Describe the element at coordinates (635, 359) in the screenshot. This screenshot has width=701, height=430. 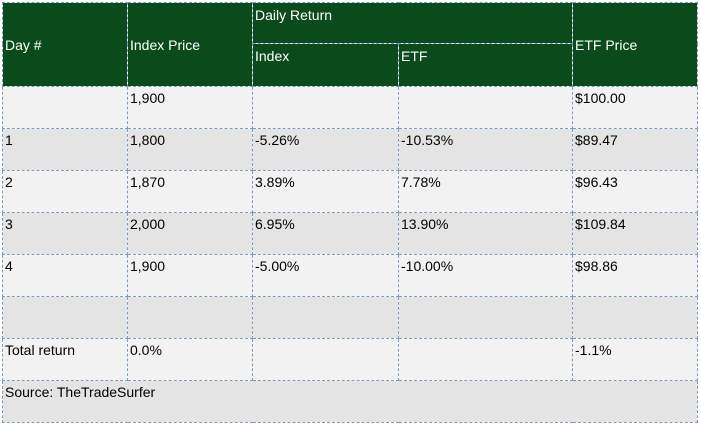
I see `cell-total-etf: -1.1%` at that location.